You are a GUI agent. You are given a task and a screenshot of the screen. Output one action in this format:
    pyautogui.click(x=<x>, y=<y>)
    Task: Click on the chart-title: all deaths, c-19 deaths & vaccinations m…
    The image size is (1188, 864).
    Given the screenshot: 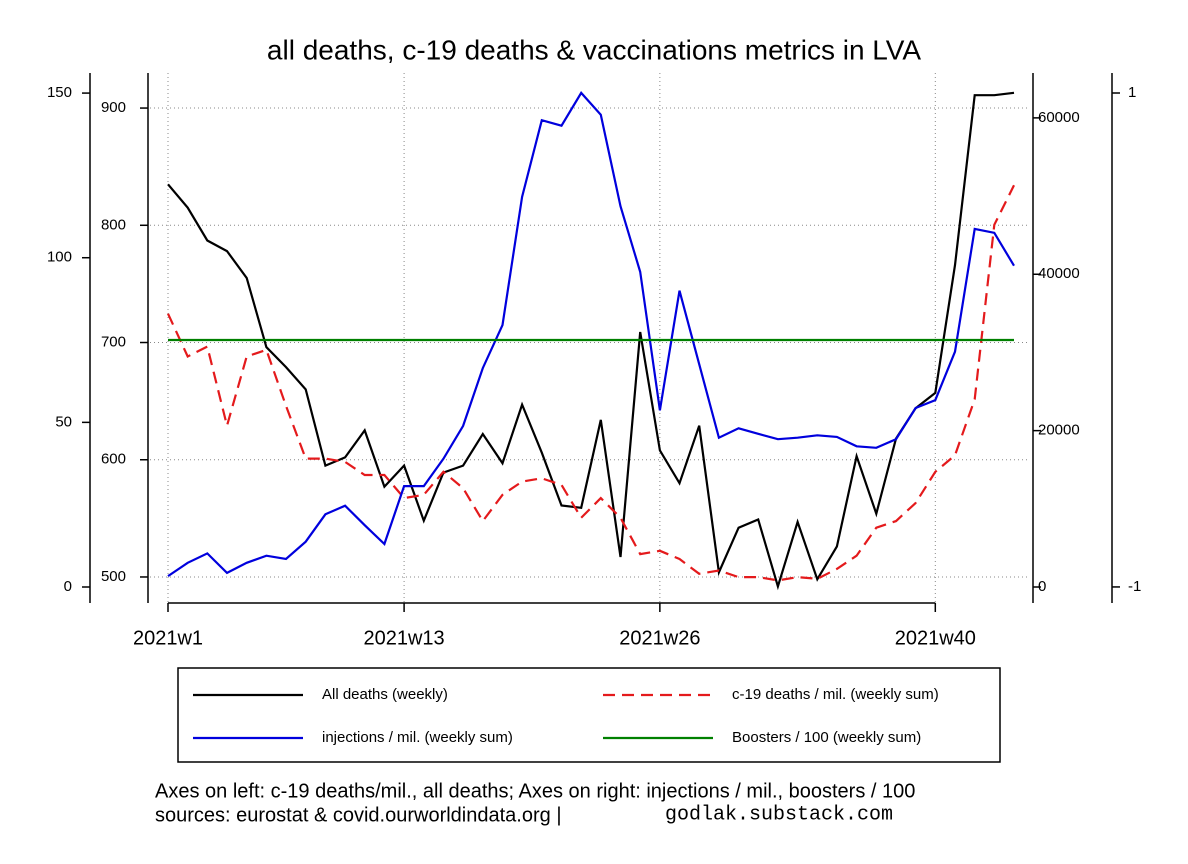 What is the action you would take?
    pyautogui.click(x=594, y=49)
    